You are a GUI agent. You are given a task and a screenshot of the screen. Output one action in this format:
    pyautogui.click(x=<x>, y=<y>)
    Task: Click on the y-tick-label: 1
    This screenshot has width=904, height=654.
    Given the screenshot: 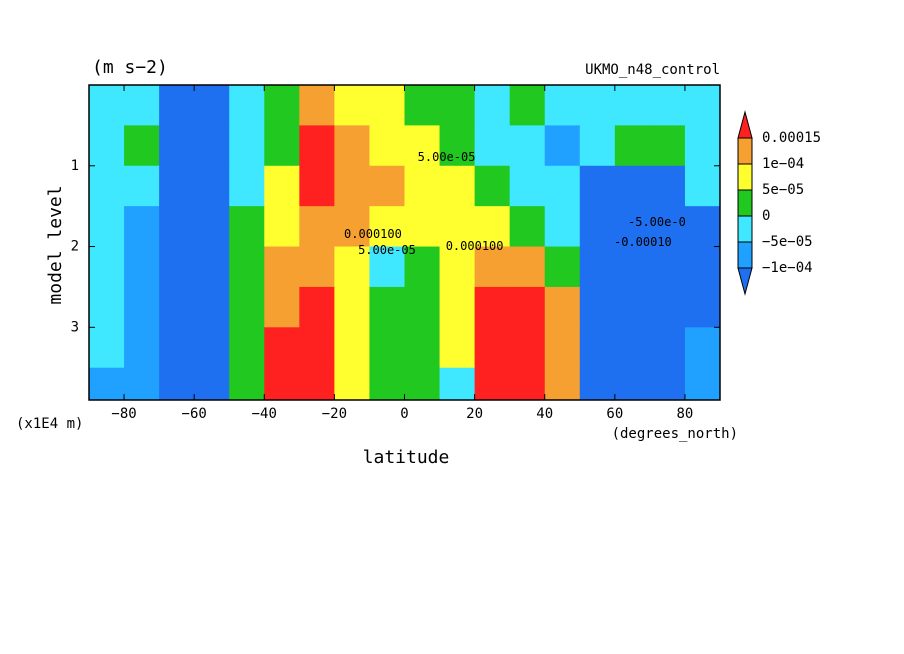 What is the action you would take?
    pyautogui.click(x=75, y=166)
    